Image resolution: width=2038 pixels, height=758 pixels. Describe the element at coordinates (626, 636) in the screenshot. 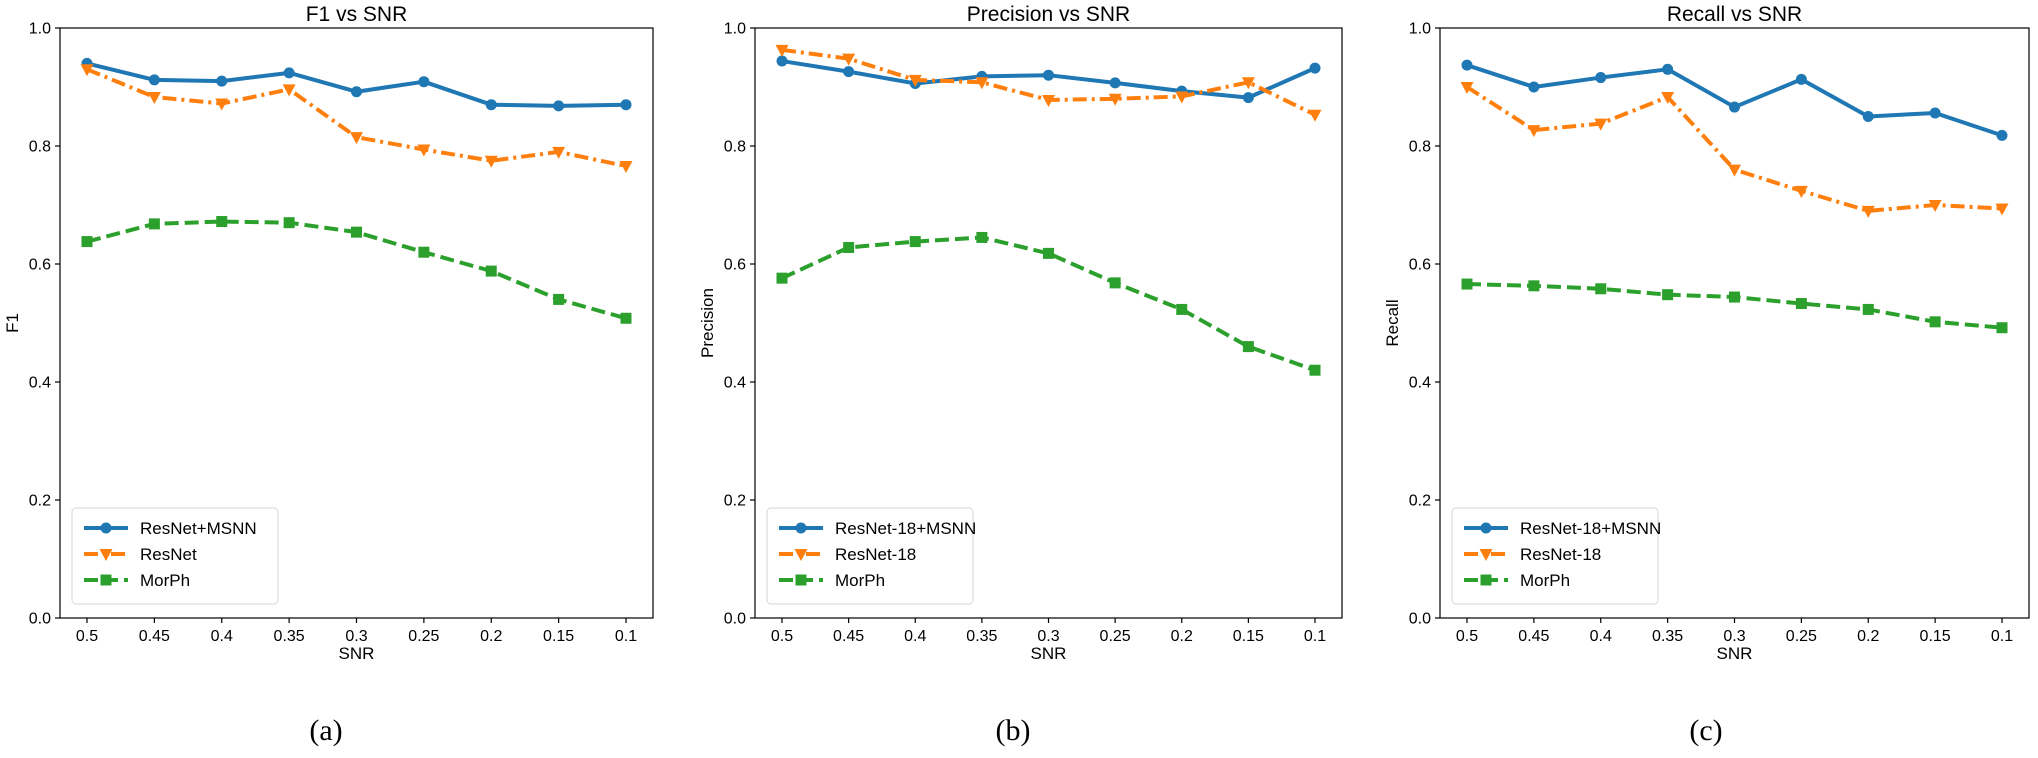

I see `x-tick-label: 0.1` at that location.